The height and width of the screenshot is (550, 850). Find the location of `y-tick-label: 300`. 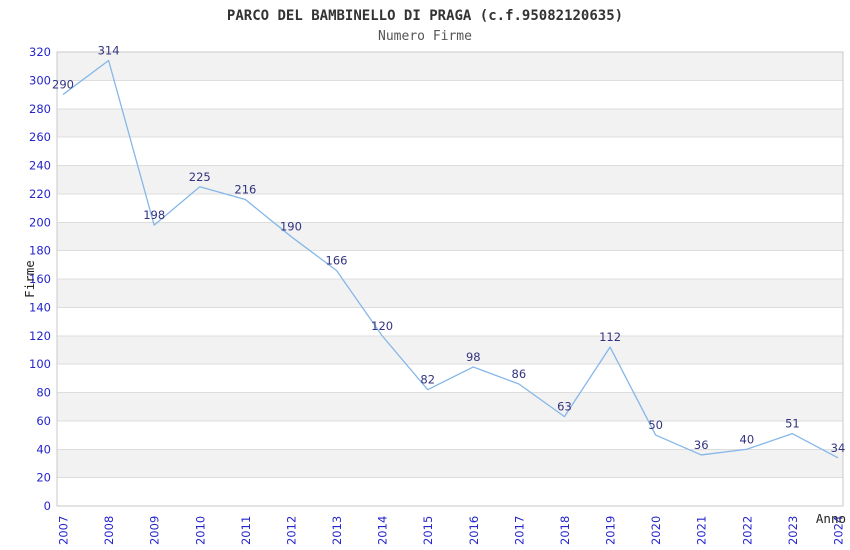

y-tick-label: 300 is located at coordinates (40, 80).